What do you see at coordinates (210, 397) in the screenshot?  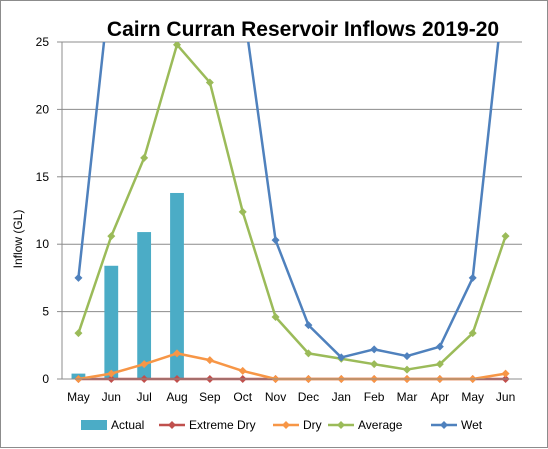 I see `x-tick-label: Sep` at bounding box center [210, 397].